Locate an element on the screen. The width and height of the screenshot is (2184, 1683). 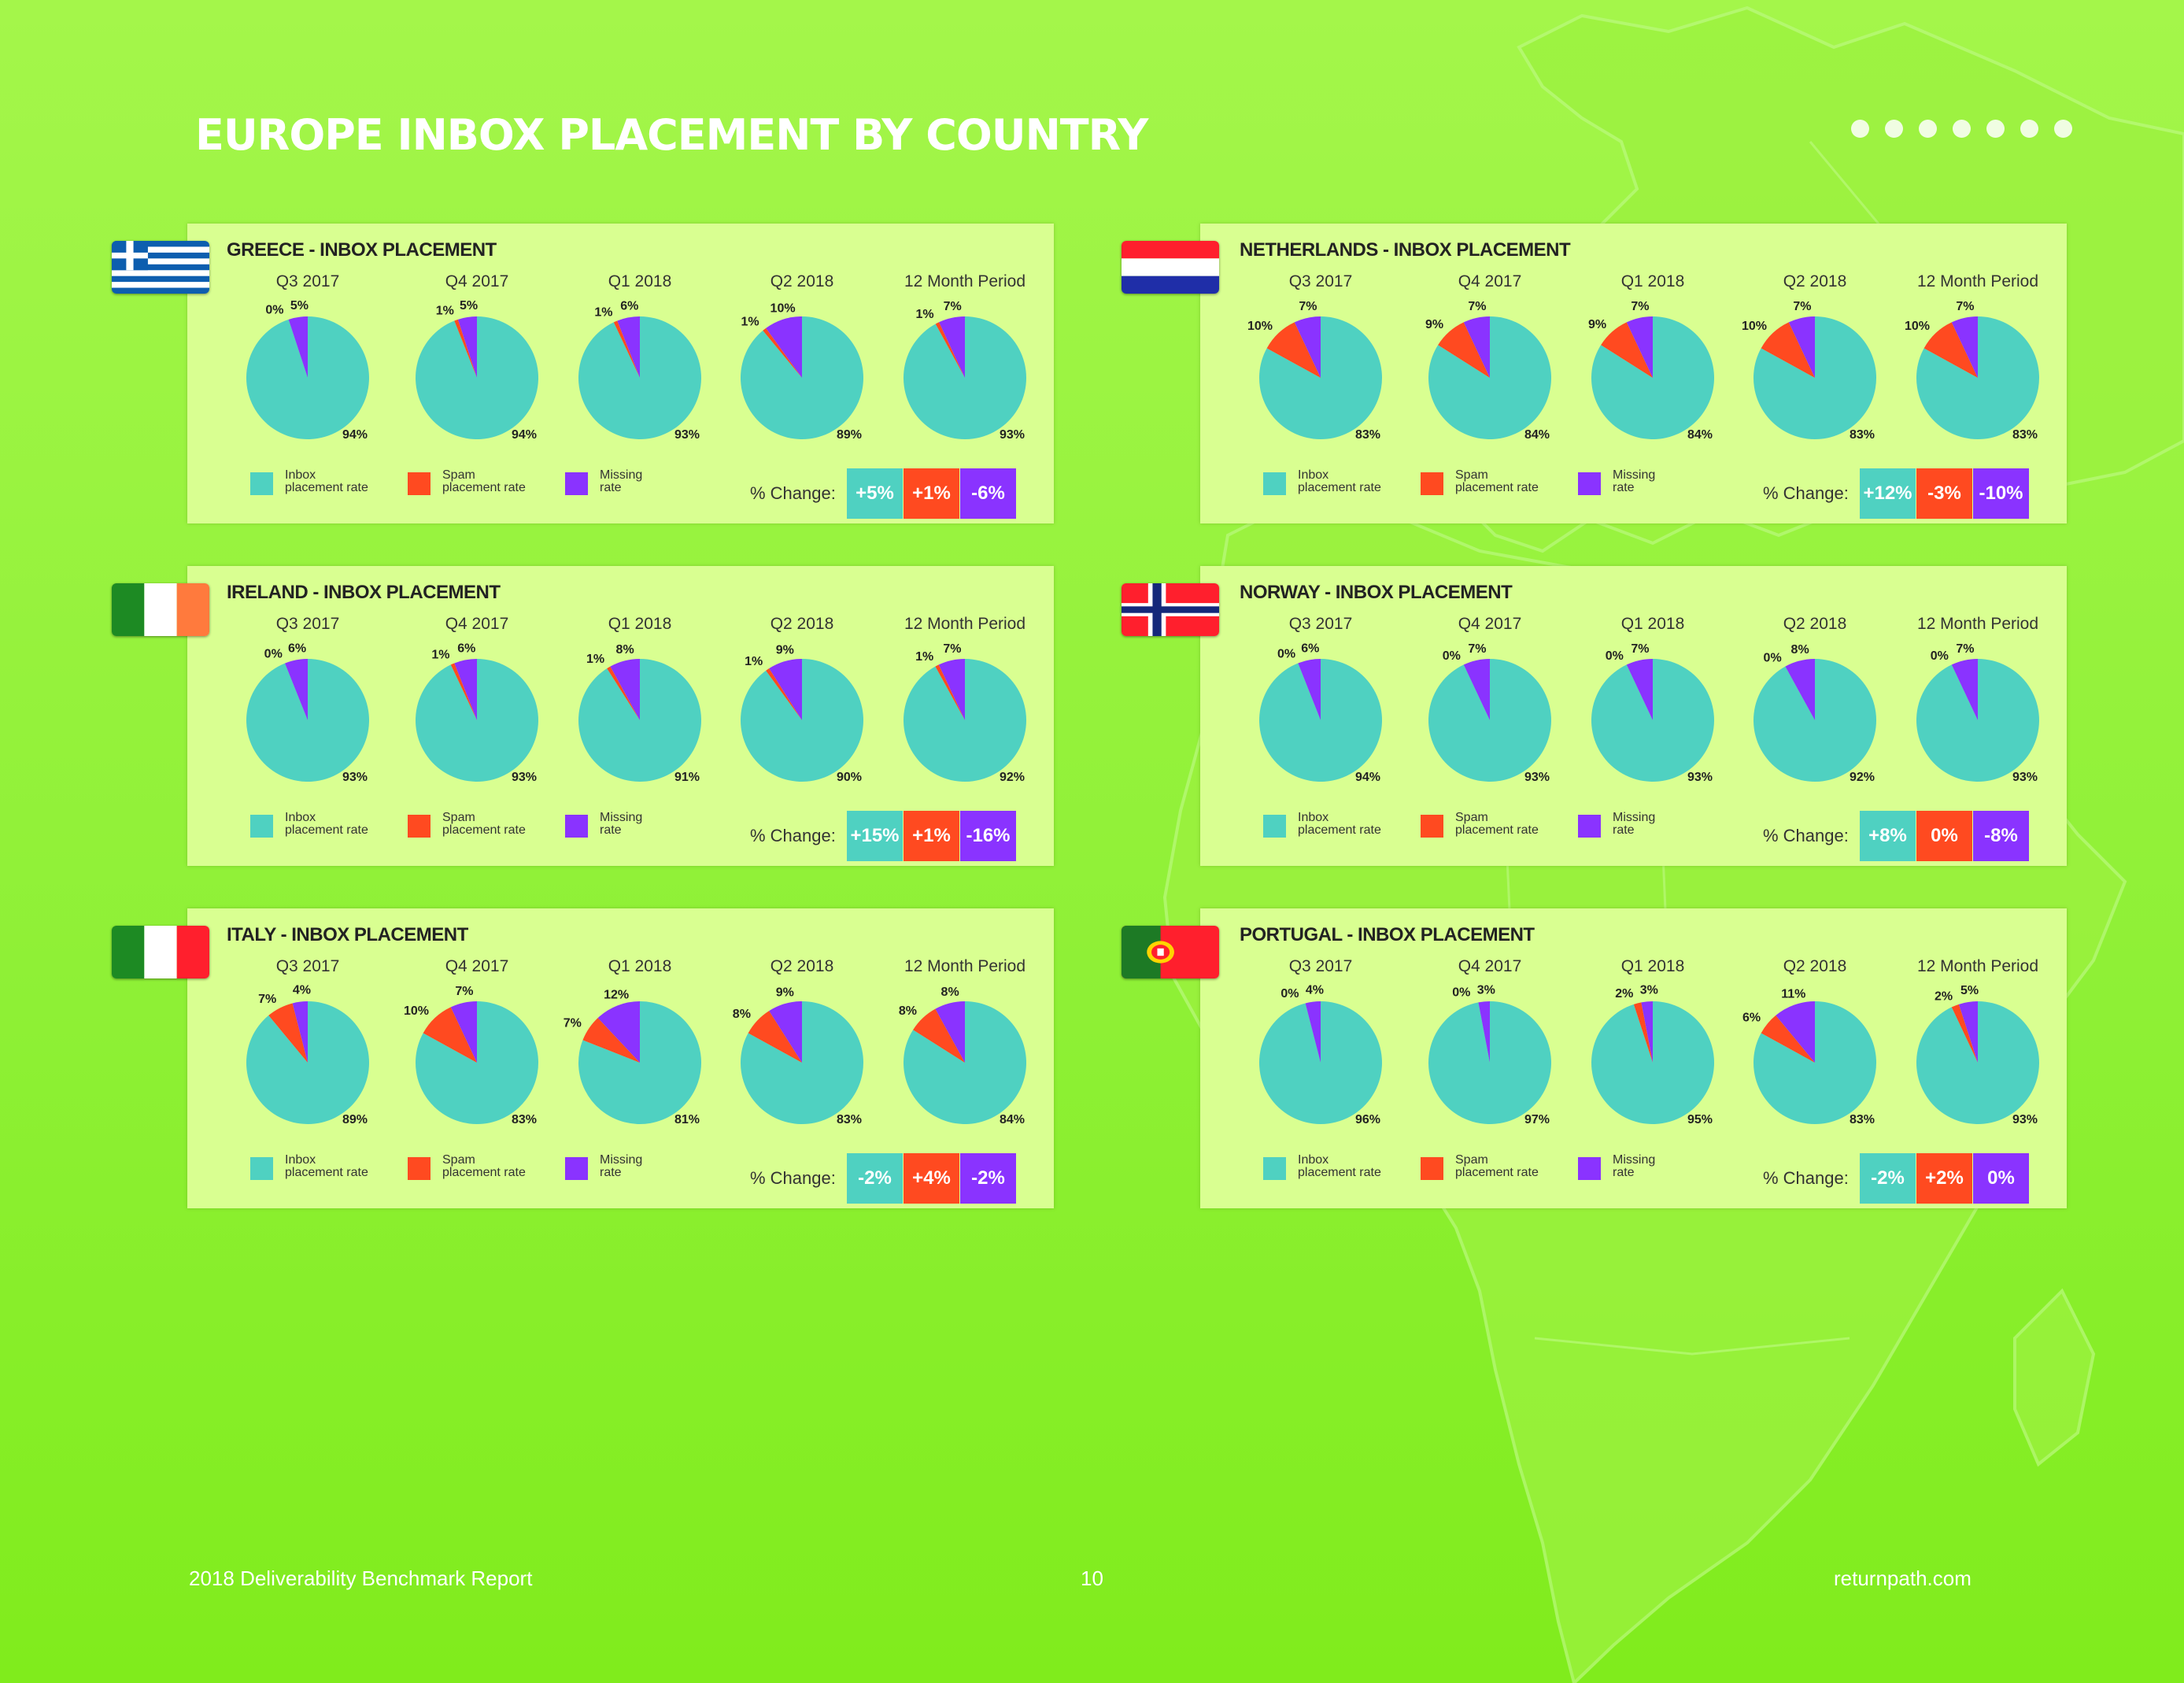
data-label-missing: 3% is located at coordinates (1649, 990).